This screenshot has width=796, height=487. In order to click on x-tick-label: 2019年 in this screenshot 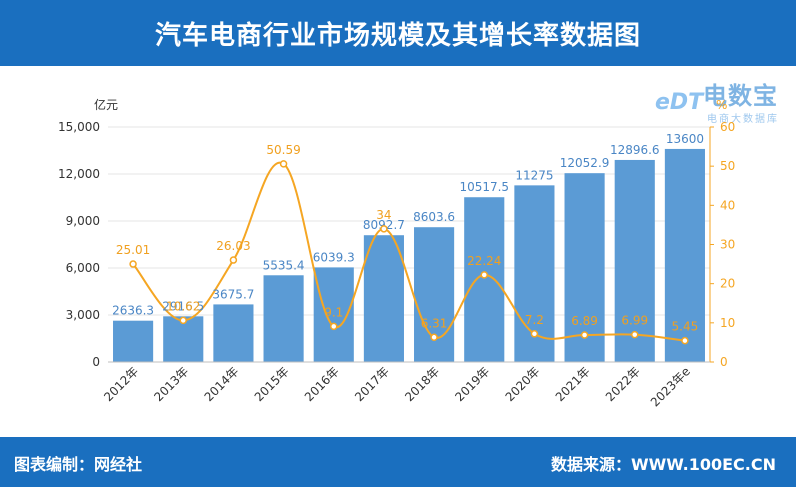, I will do `click(472, 384)`.